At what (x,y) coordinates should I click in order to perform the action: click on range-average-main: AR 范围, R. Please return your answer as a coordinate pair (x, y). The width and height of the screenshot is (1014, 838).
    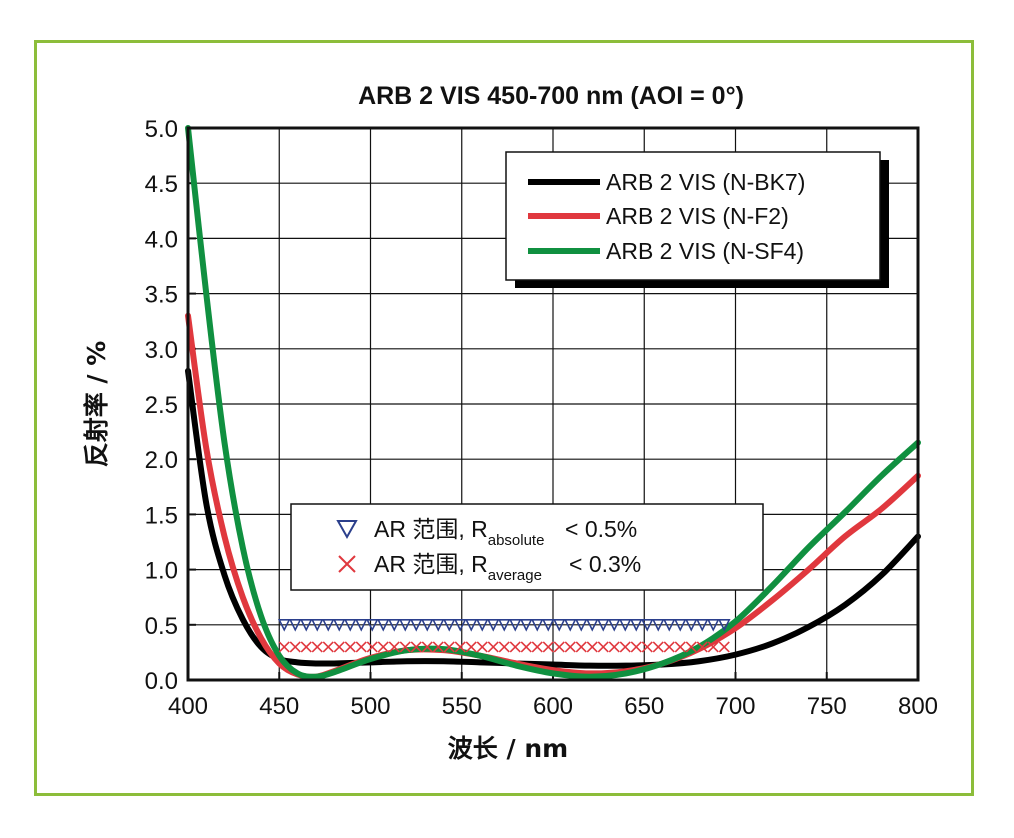
    Looking at the image, I should click on (431, 564).